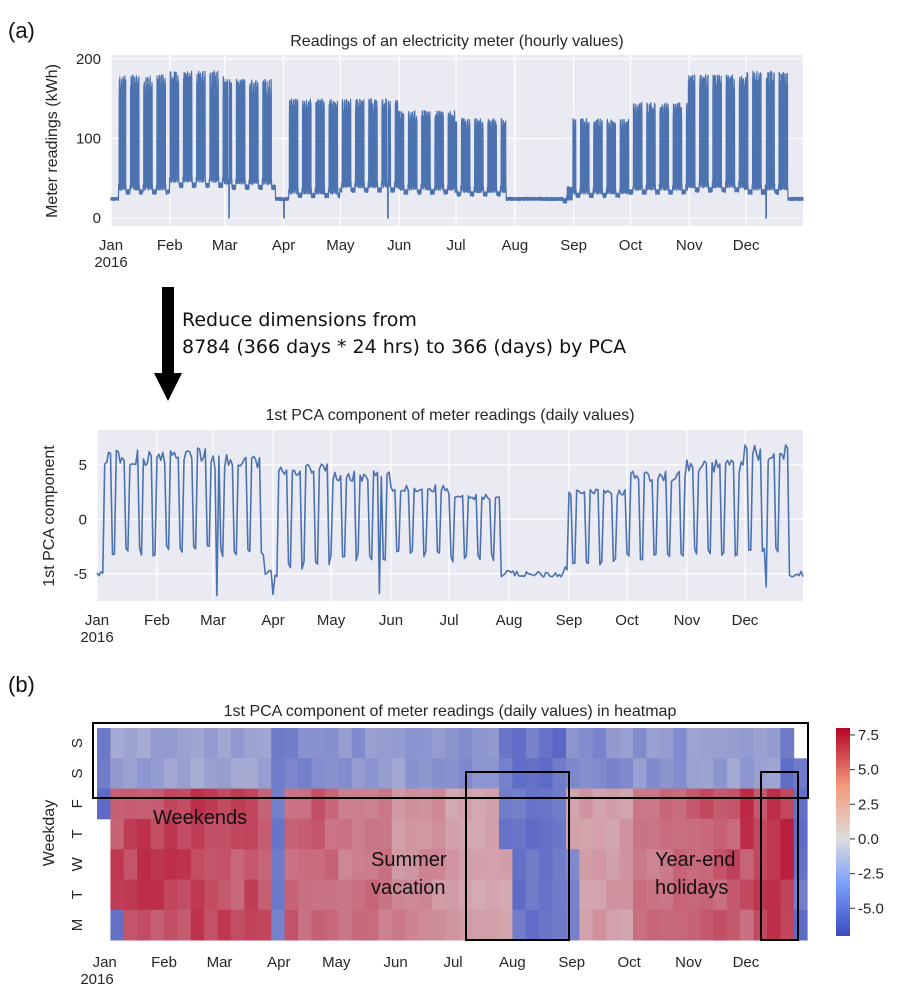 The image size is (903, 1001). Describe the element at coordinates (77, 803) in the screenshot. I see `heatmap-y-tick-label: F` at that location.